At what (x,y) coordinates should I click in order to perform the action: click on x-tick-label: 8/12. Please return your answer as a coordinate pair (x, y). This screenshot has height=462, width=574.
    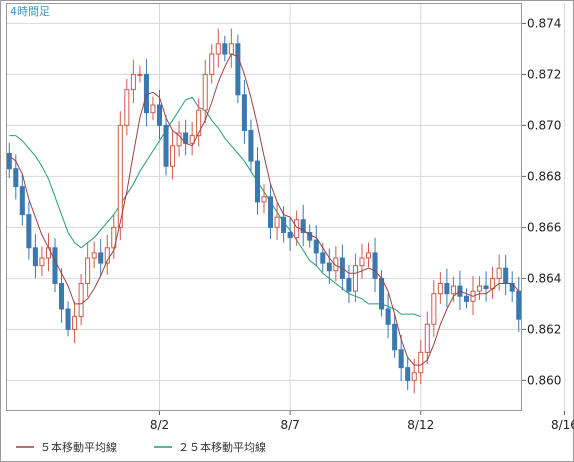
    Looking at the image, I should click on (420, 425).